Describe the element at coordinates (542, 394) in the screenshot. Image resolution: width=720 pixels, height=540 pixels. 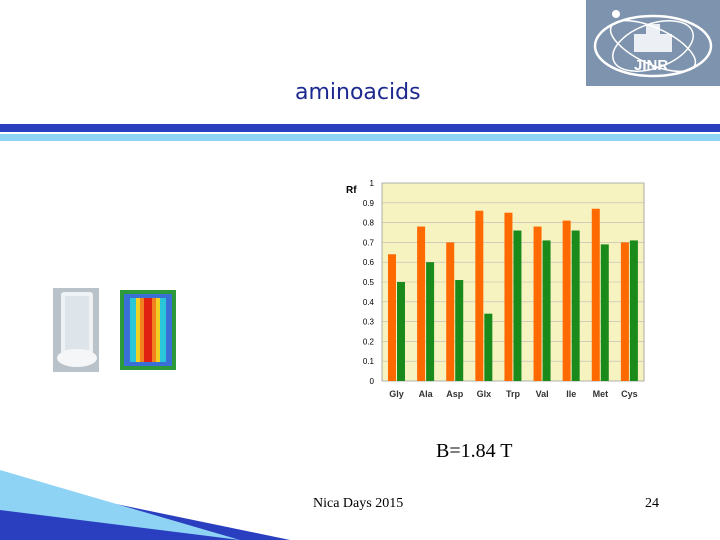
I see `x-tick-label: Val` at that location.